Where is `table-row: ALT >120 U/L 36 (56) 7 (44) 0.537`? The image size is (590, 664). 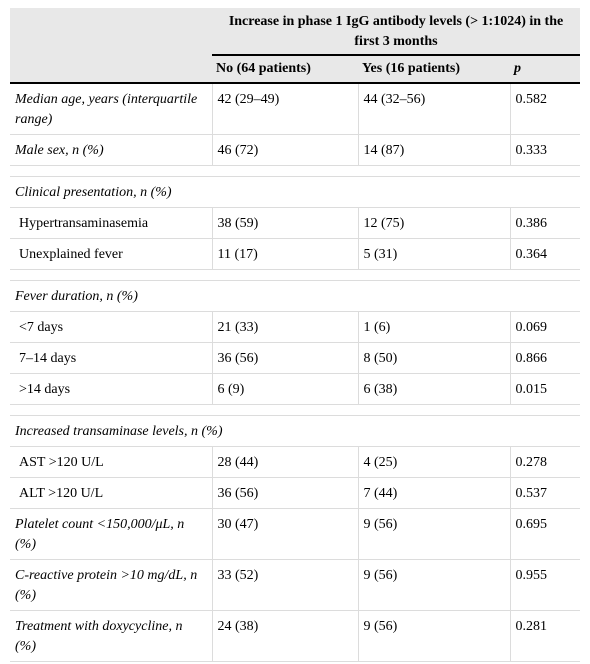 table-row: ALT >120 U/L 36 (56) 7 (44) 0.537 is located at coordinates (295, 493).